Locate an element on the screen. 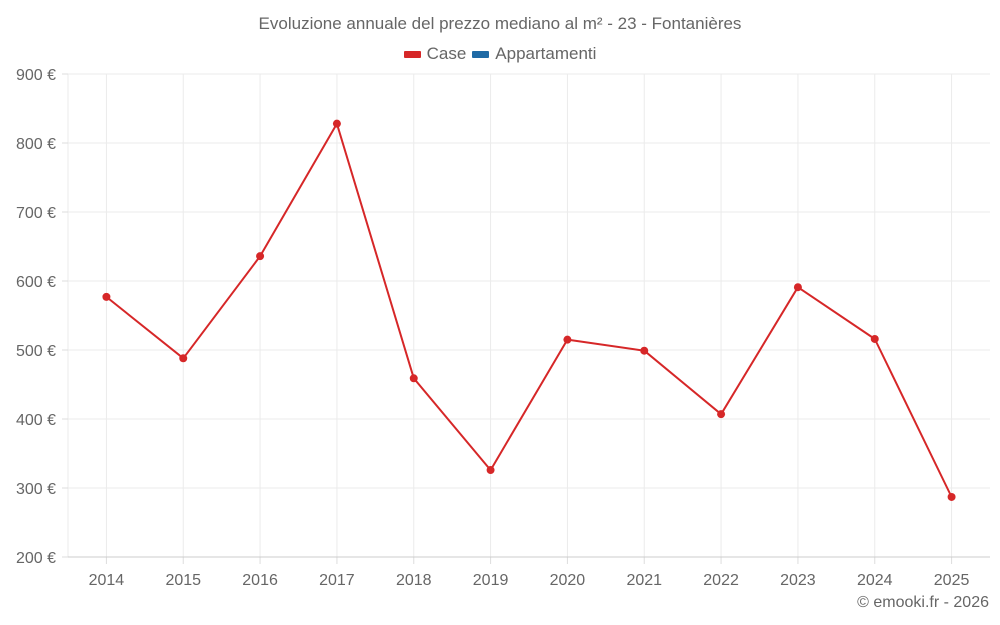 The width and height of the screenshot is (1000, 625). y-tick-label: 800 € is located at coordinates (36, 144).